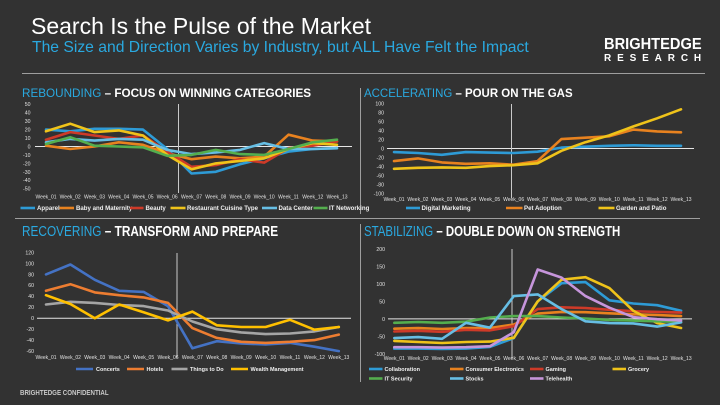 The width and height of the screenshot is (720, 405). What do you see at coordinates (380, 267) in the screenshot?
I see `svg-text: 150` at bounding box center [380, 267].